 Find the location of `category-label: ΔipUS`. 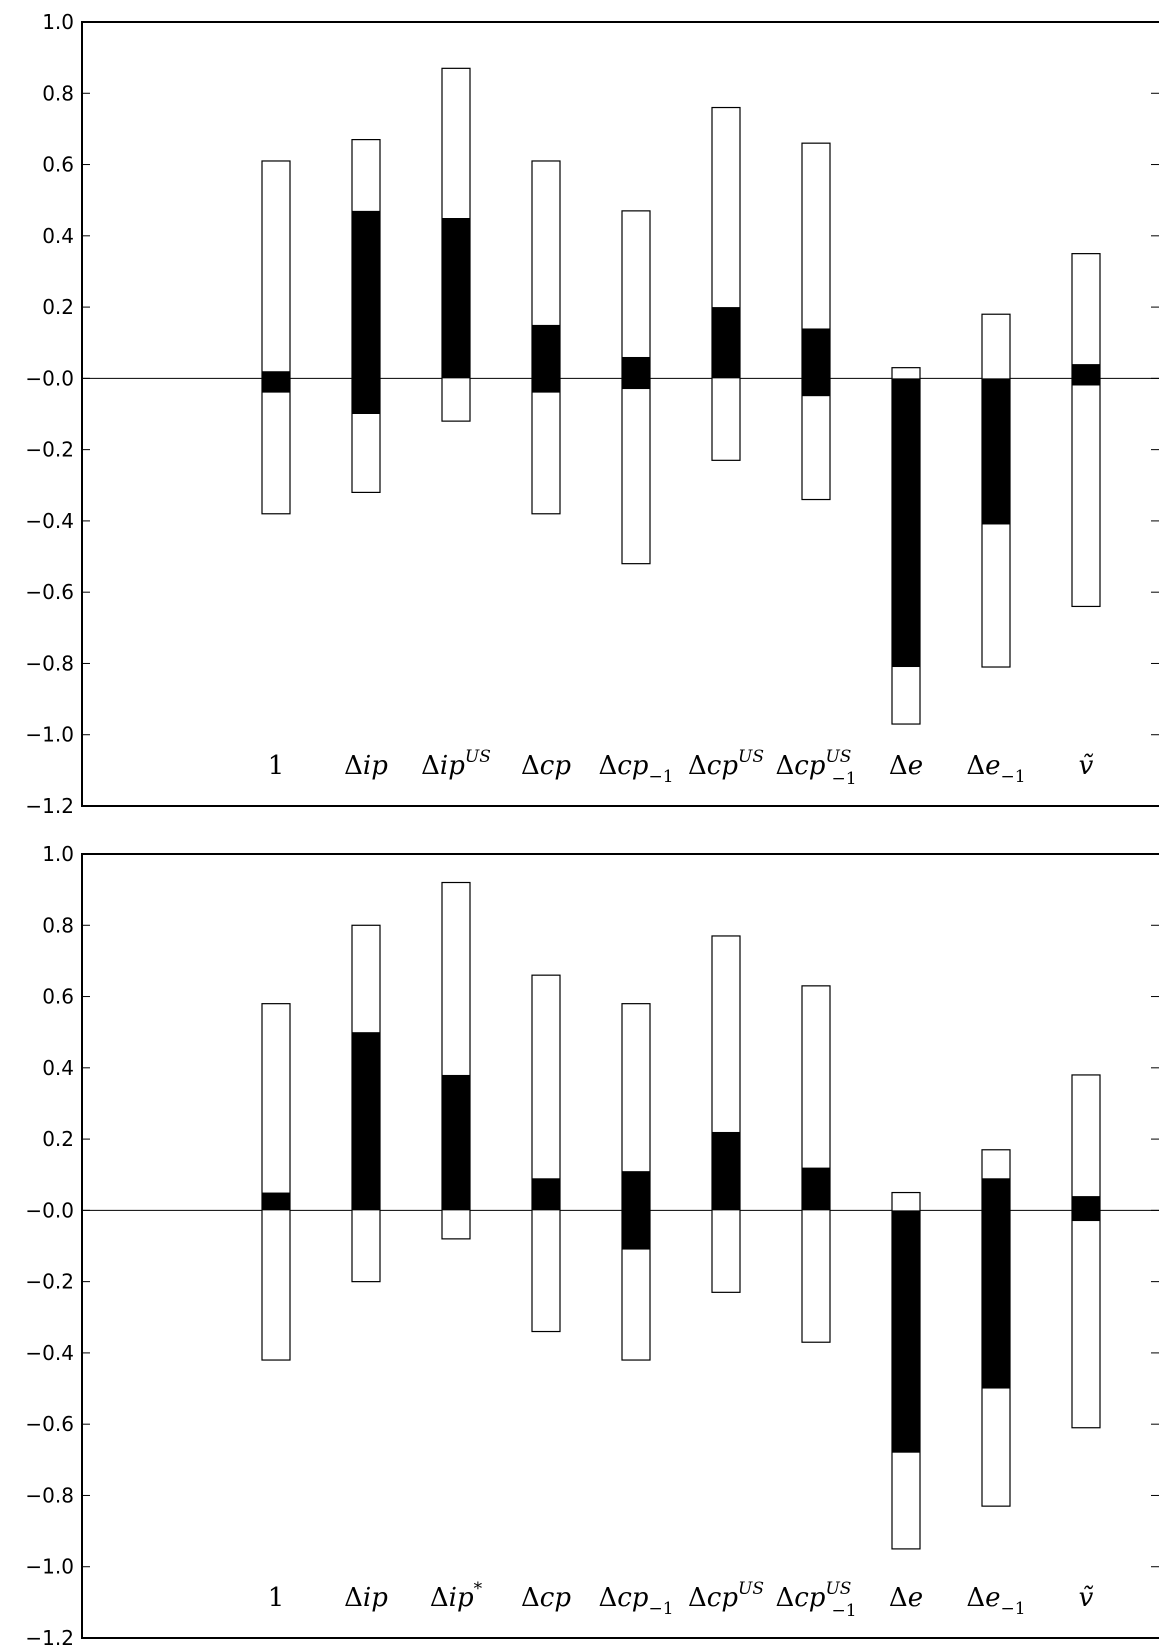

category-label: ΔipUS is located at coordinates (456, 764).